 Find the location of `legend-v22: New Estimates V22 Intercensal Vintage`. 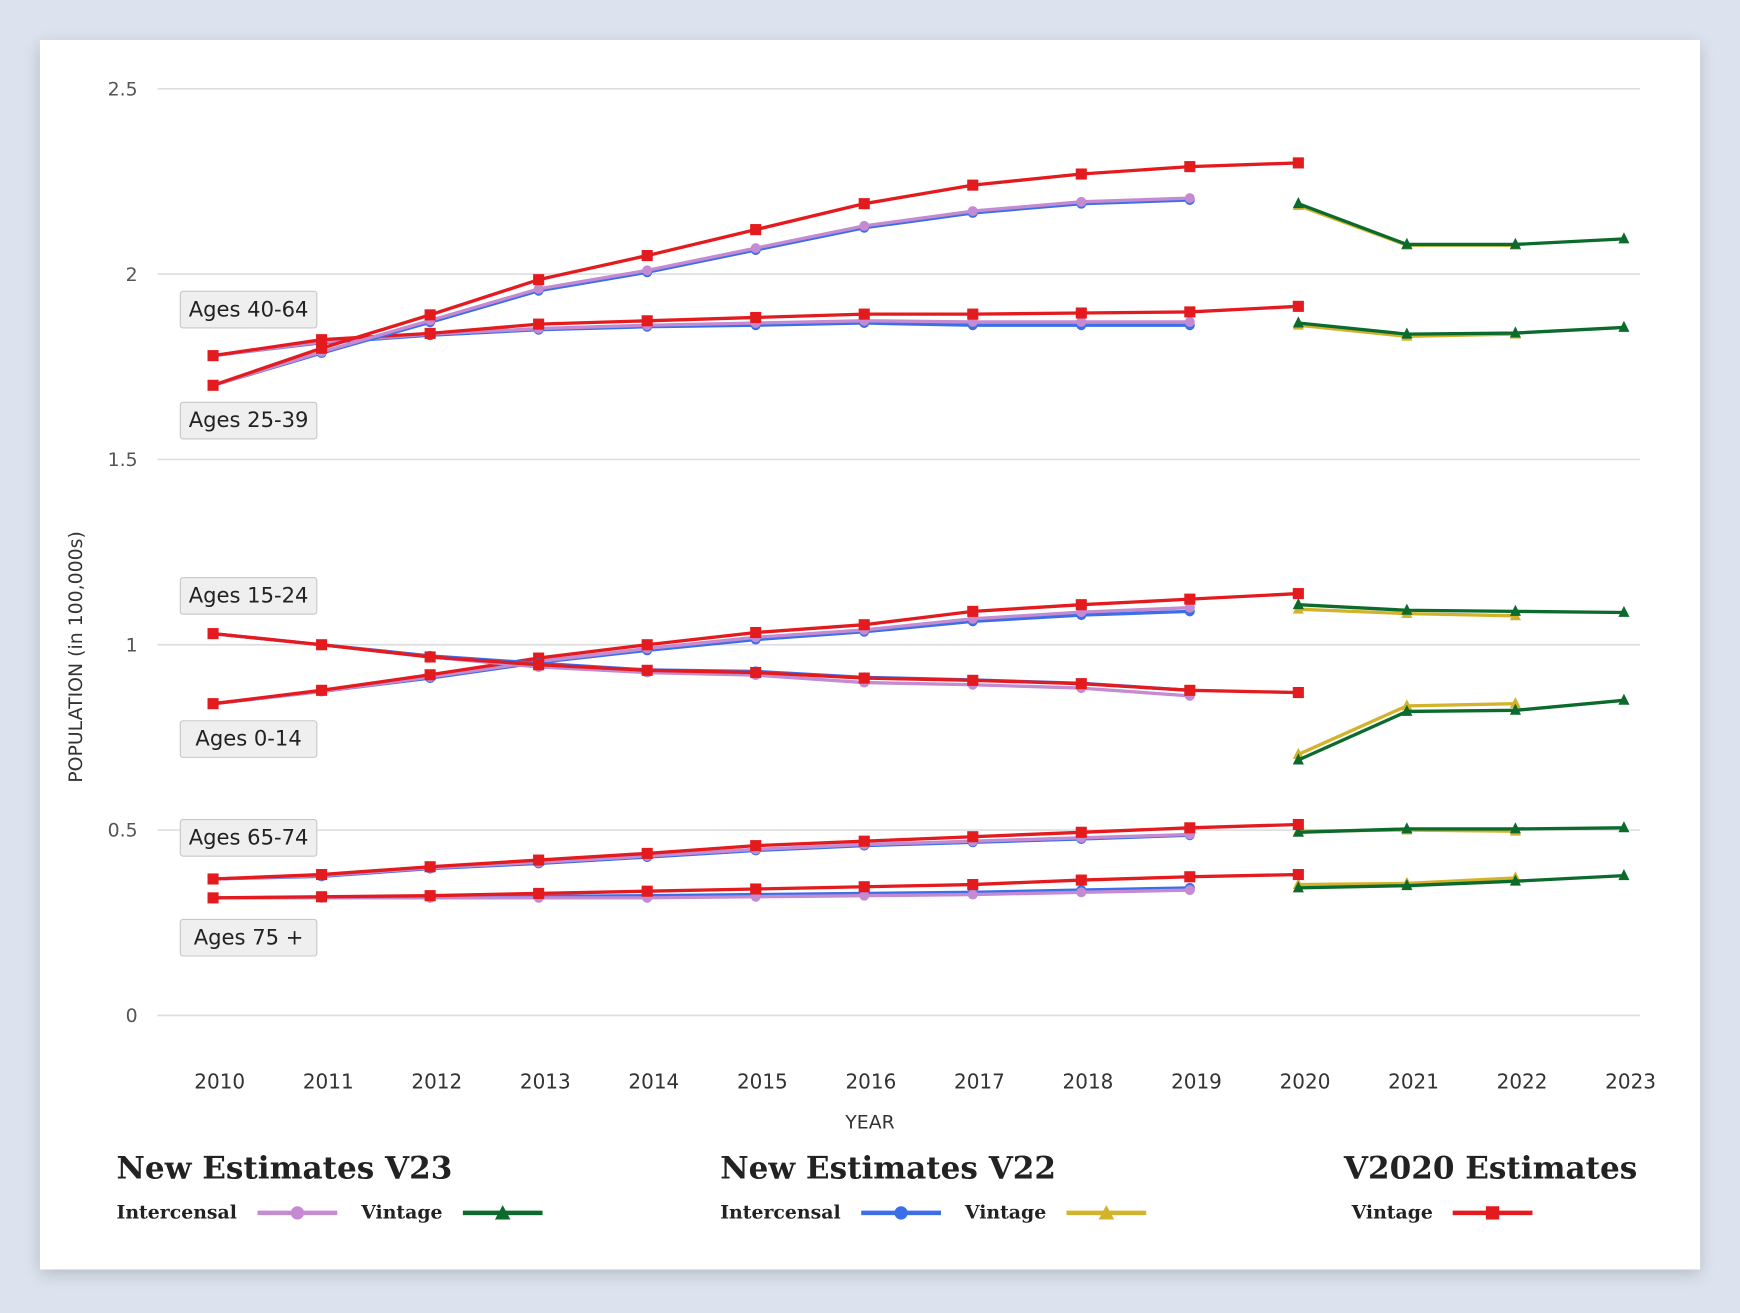

legend-v22: New Estimates V22 Intercensal Vintage is located at coordinates (945, 1187).